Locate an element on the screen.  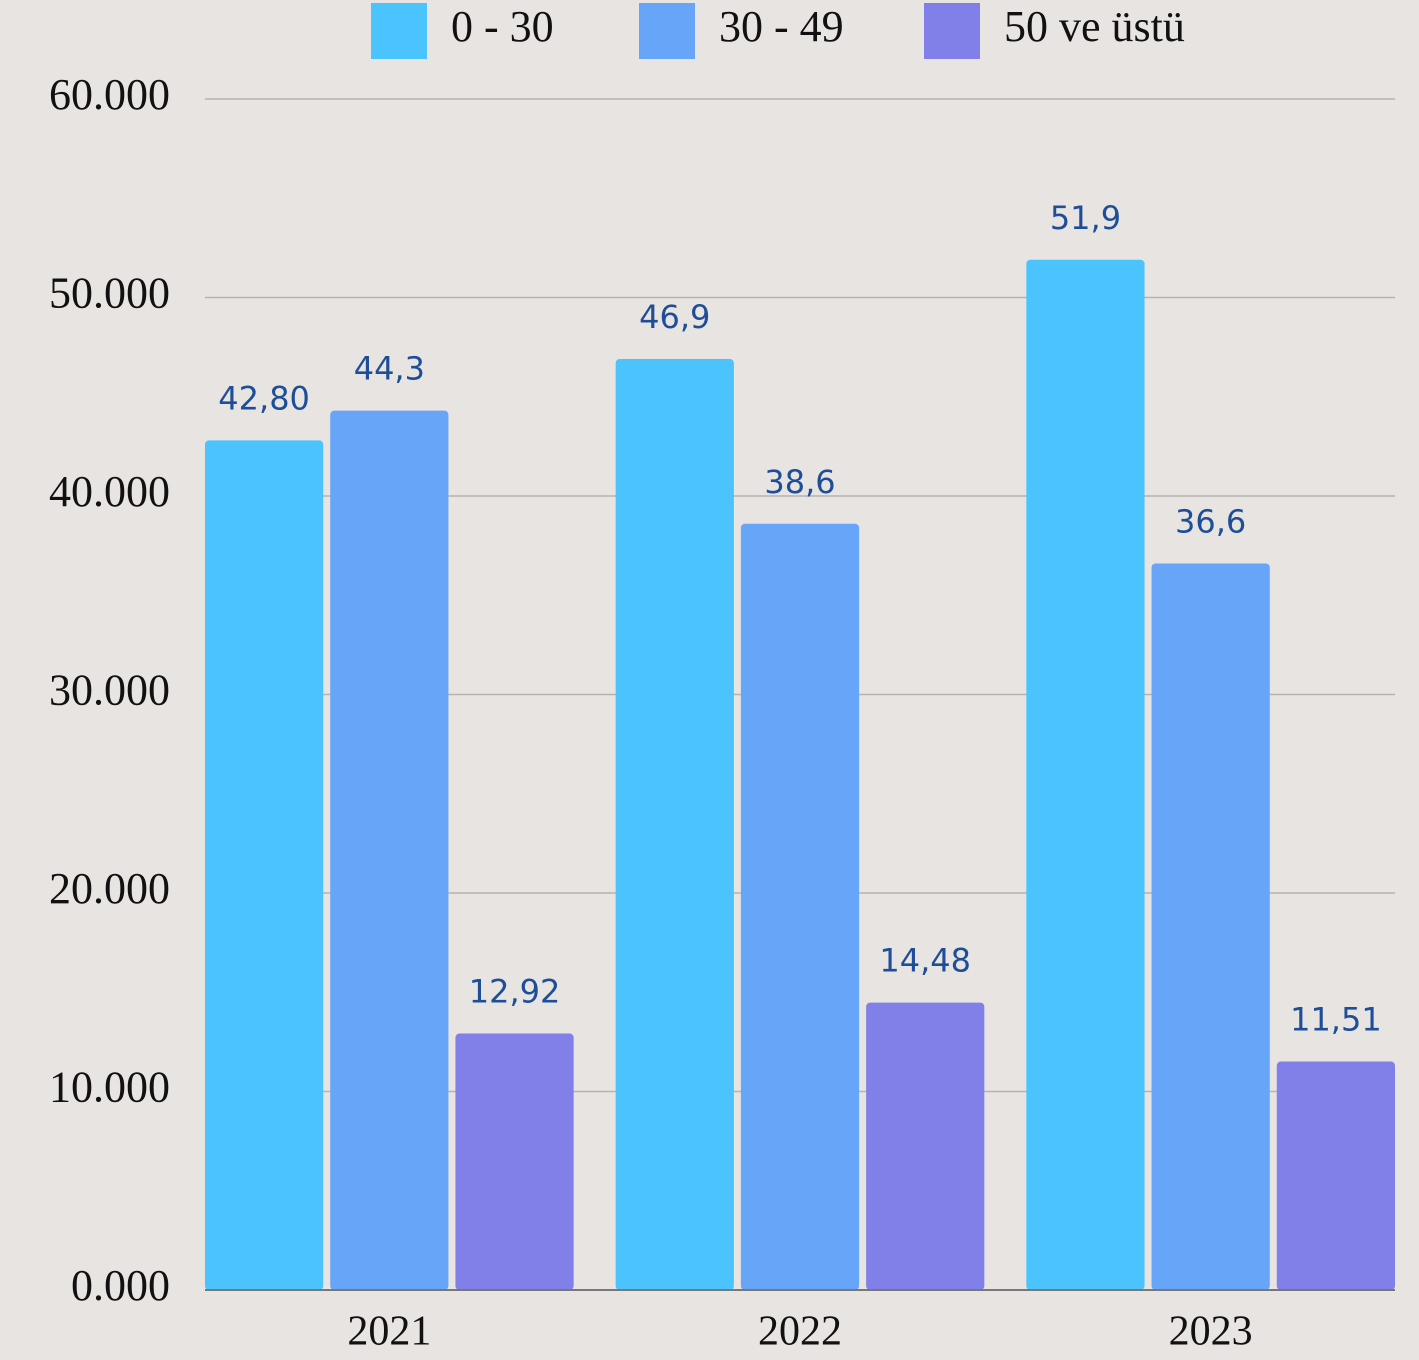
y-tick-label: 60.000 is located at coordinates (109, 94).